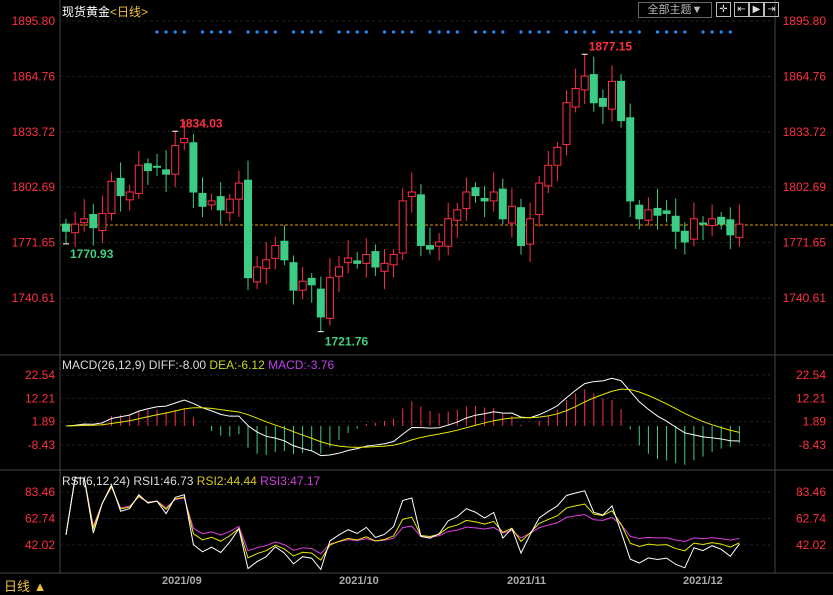  Describe the element at coordinates (96, 481) in the screenshot. I see `rsi-label: RSI(6,12,24)` at that location.